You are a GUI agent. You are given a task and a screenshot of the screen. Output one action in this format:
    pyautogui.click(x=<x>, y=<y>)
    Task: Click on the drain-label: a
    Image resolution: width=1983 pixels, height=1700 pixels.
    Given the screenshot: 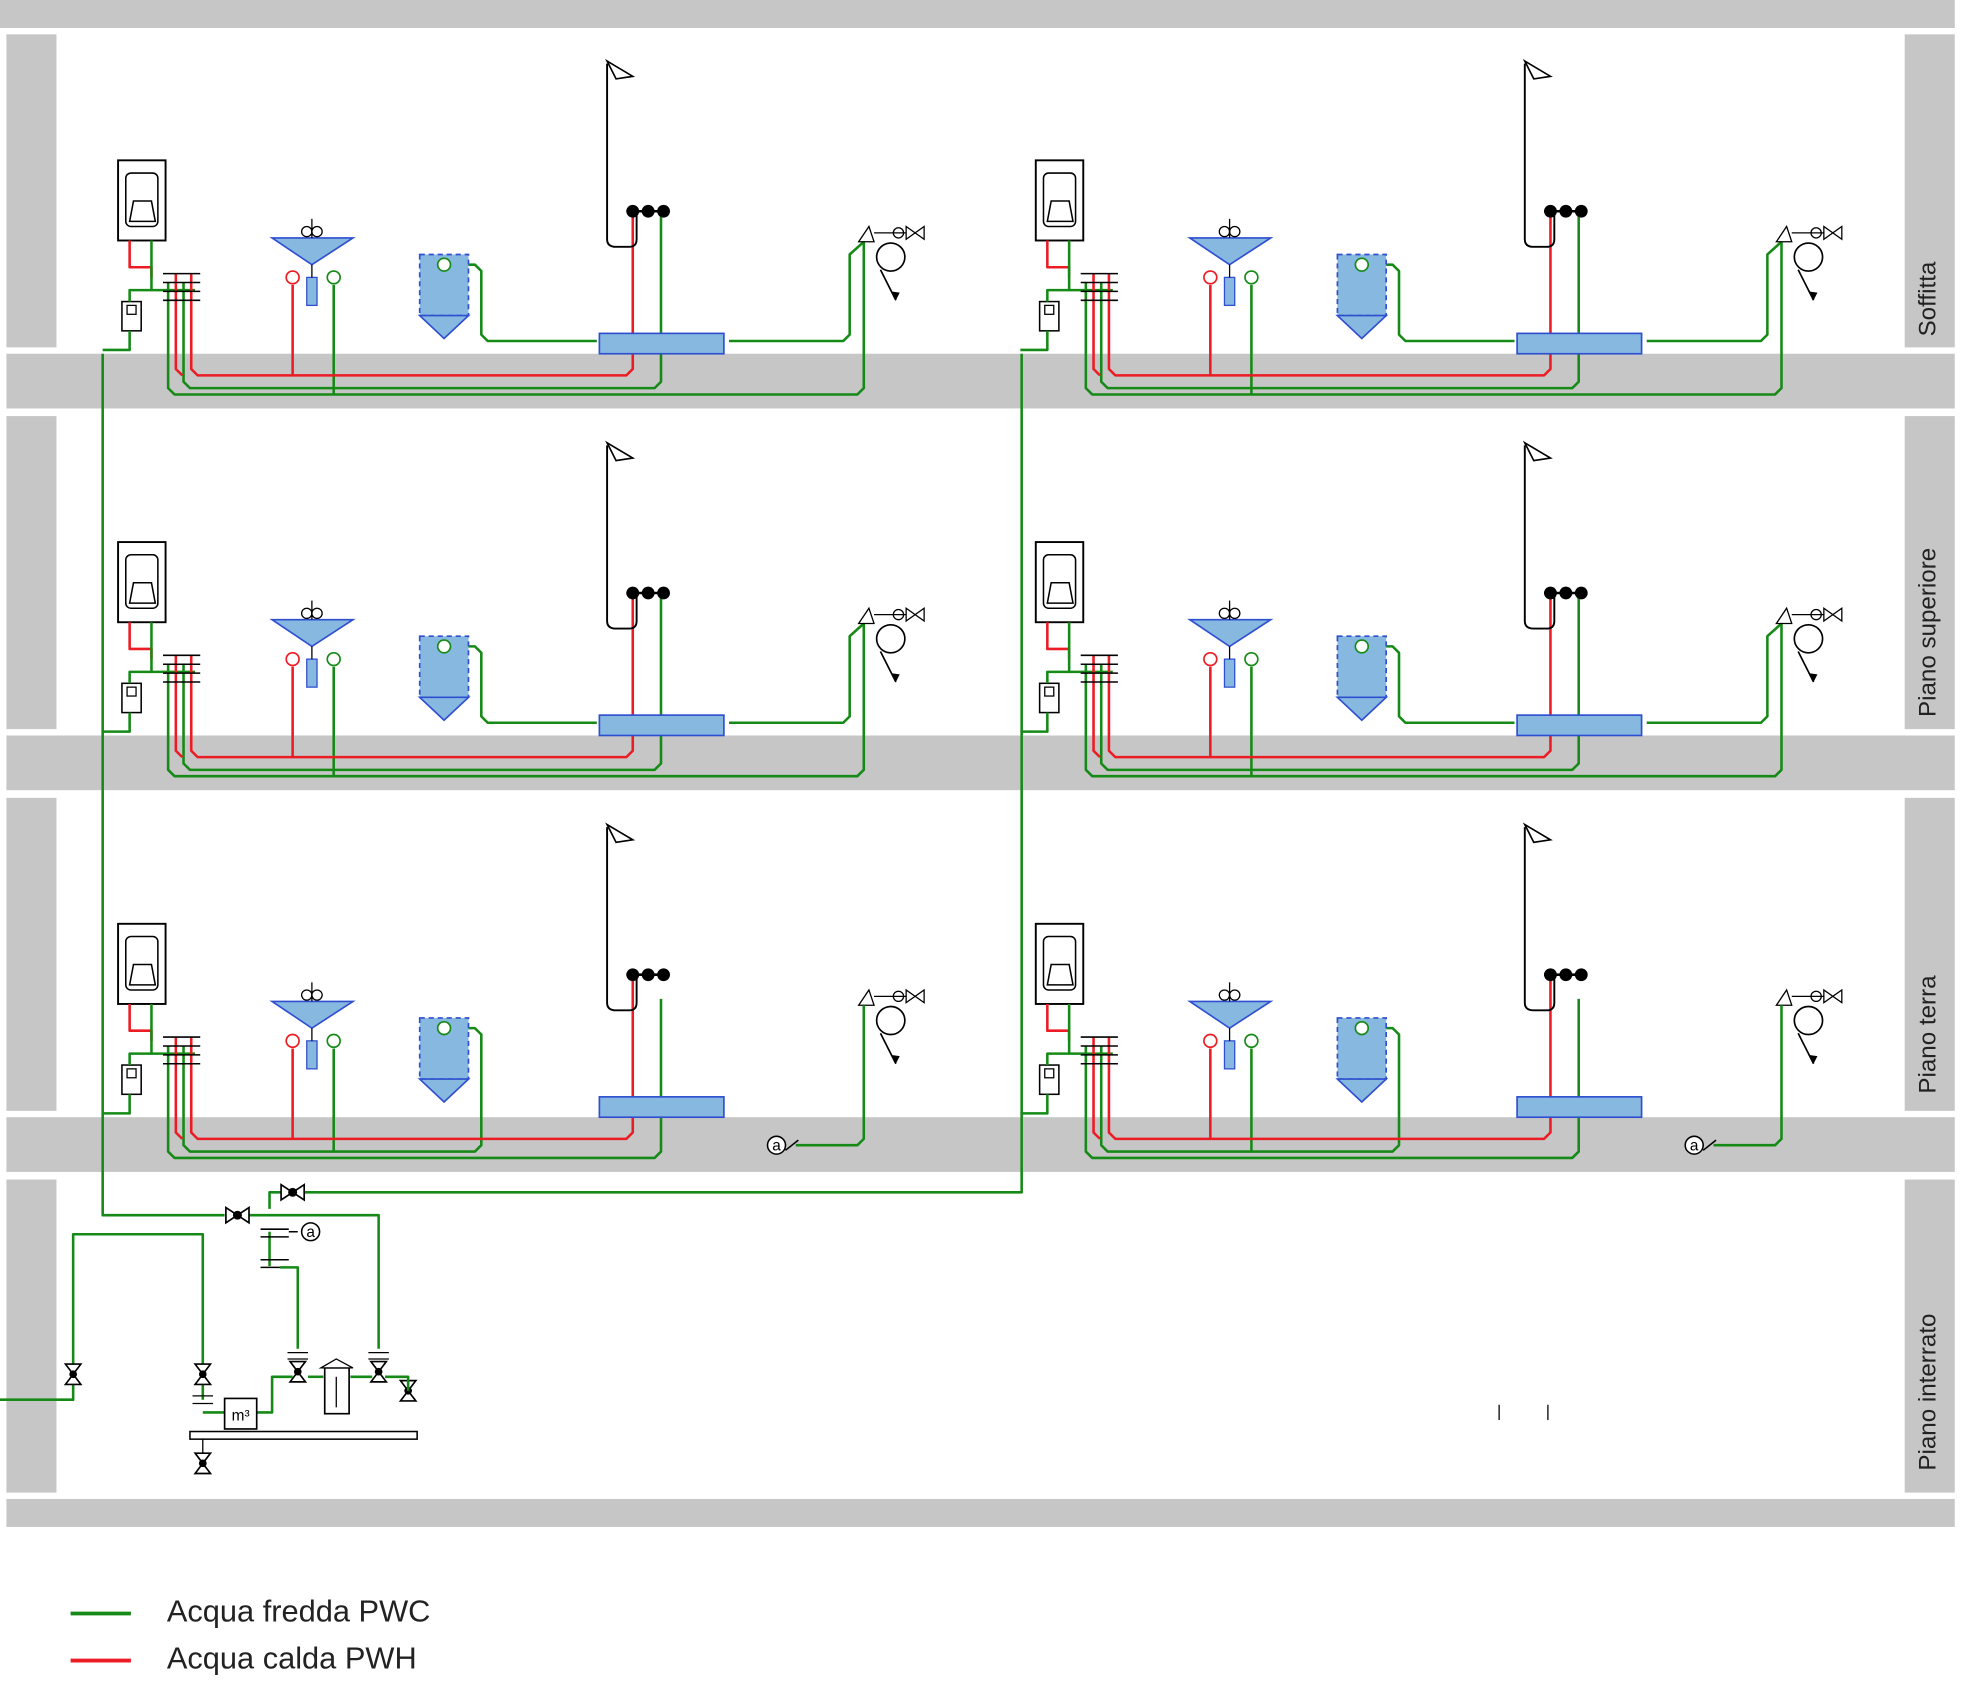 What is the action you would take?
    pyautogui.click(x=310, y=1232)
    